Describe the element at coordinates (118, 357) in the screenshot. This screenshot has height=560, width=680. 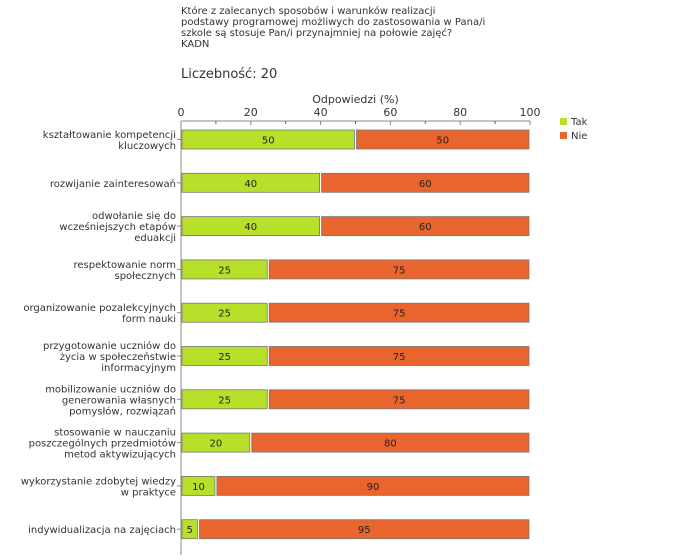
I see `category-label: życia w społeczeństwie` at that location.